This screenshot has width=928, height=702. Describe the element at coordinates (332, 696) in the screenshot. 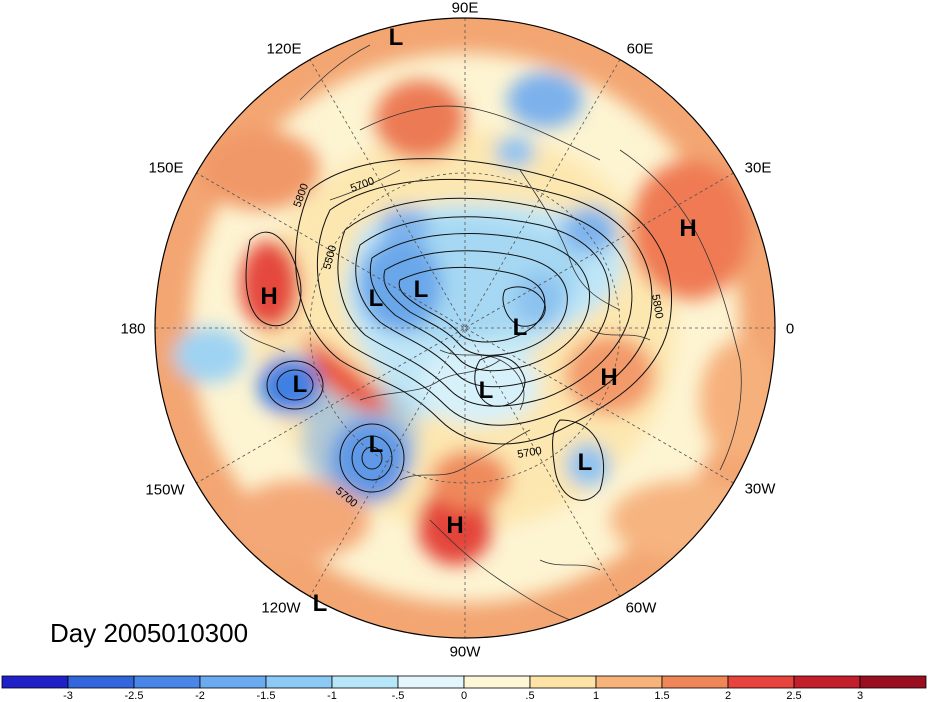

I see `colorbar-tick-label: -1` at that location.